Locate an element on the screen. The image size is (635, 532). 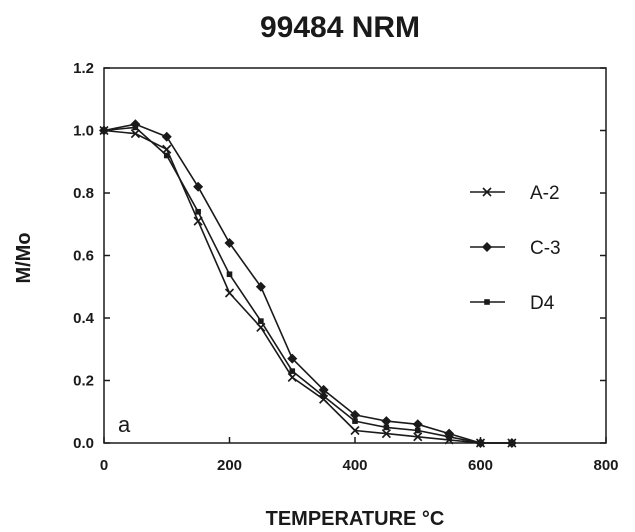
legend: A-2 C-3 D4 is located at coordinates (515, 248).